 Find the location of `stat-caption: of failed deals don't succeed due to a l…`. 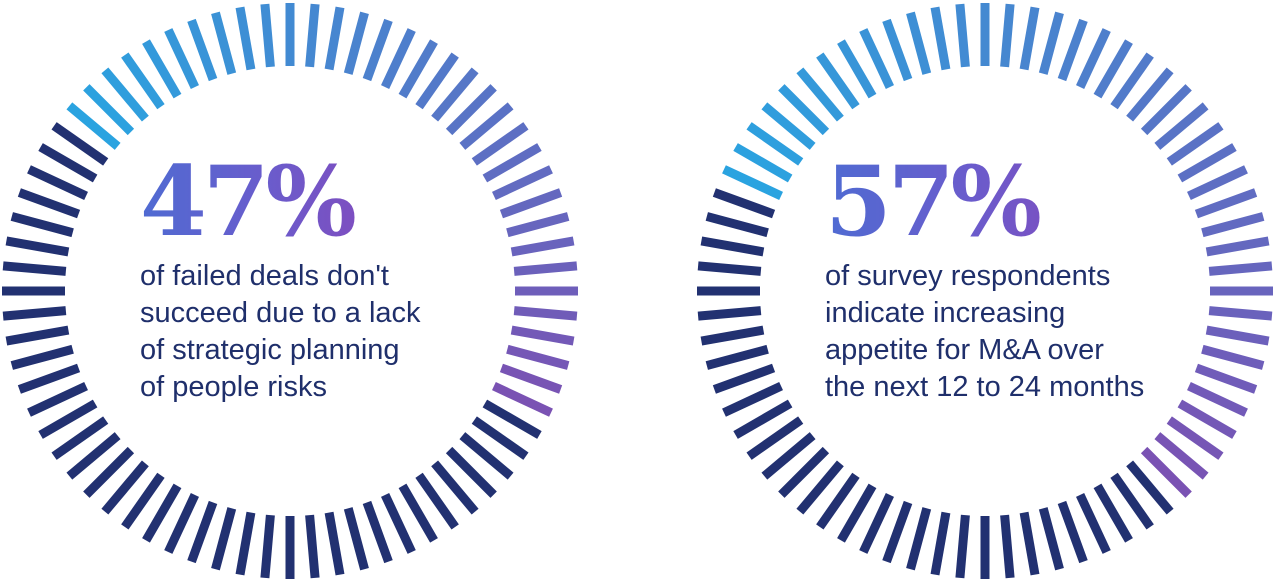

stat-caption: of failed deals don't succeed due to a l… is located at coordinates (280, 332).